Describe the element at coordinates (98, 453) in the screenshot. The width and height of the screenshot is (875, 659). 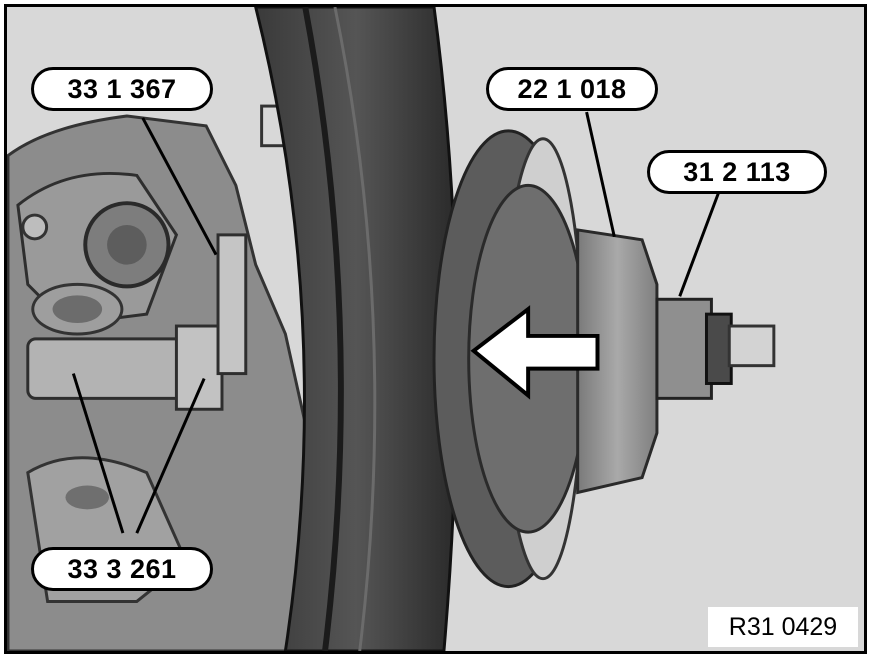
I see `leader-line-4a` at that location.